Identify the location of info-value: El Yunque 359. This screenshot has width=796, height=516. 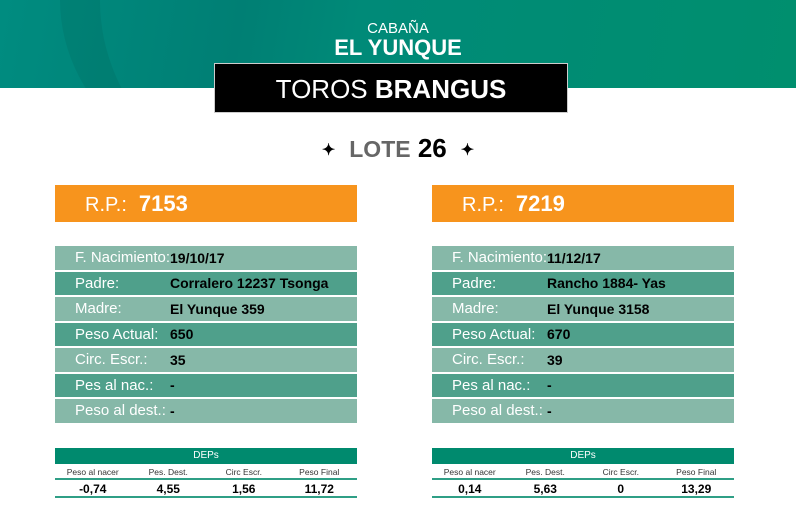
(217, 308).